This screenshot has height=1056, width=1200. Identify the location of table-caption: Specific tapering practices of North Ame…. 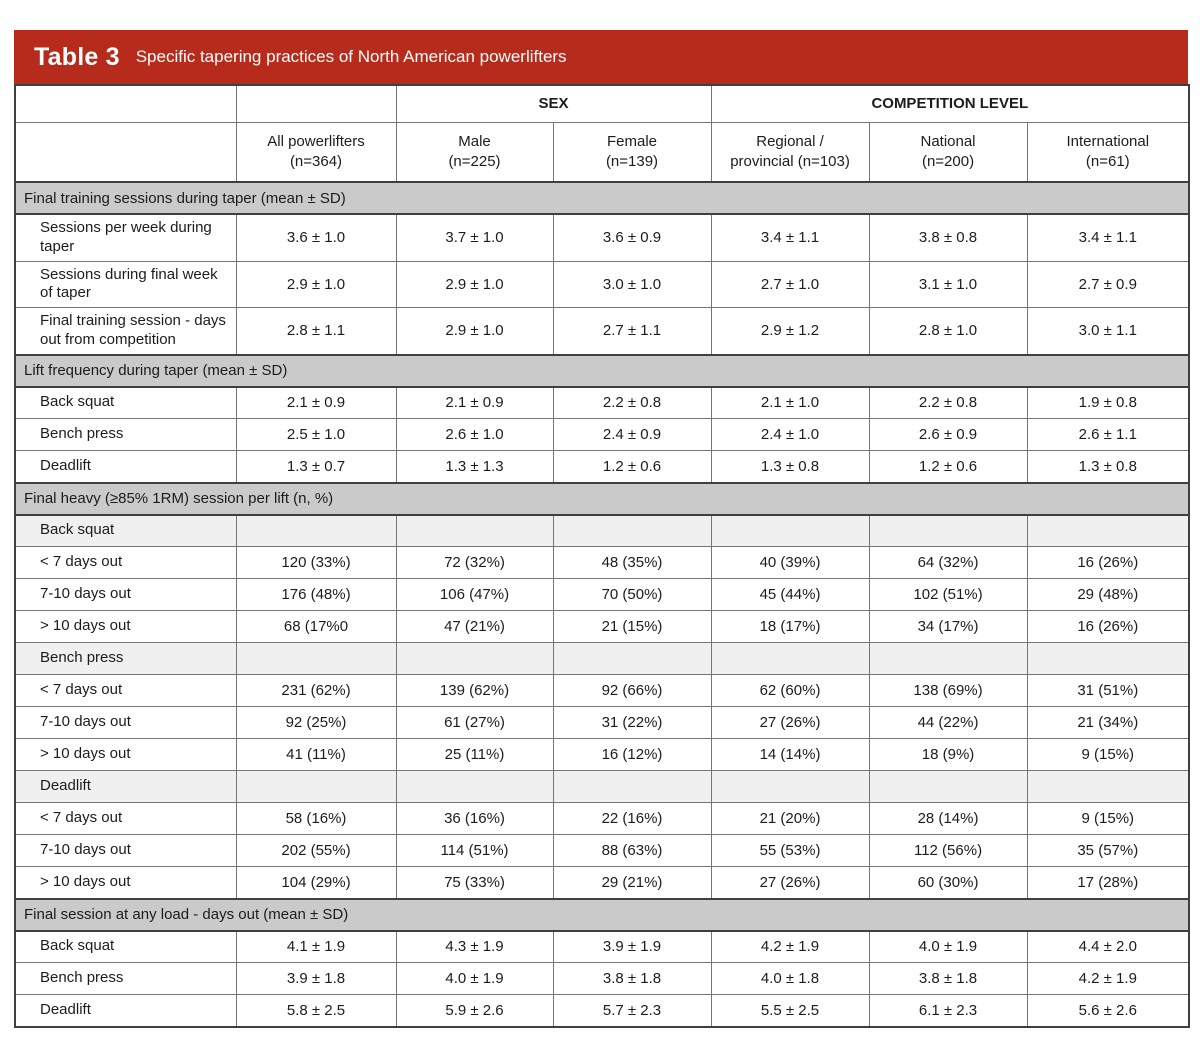
(351, 56).